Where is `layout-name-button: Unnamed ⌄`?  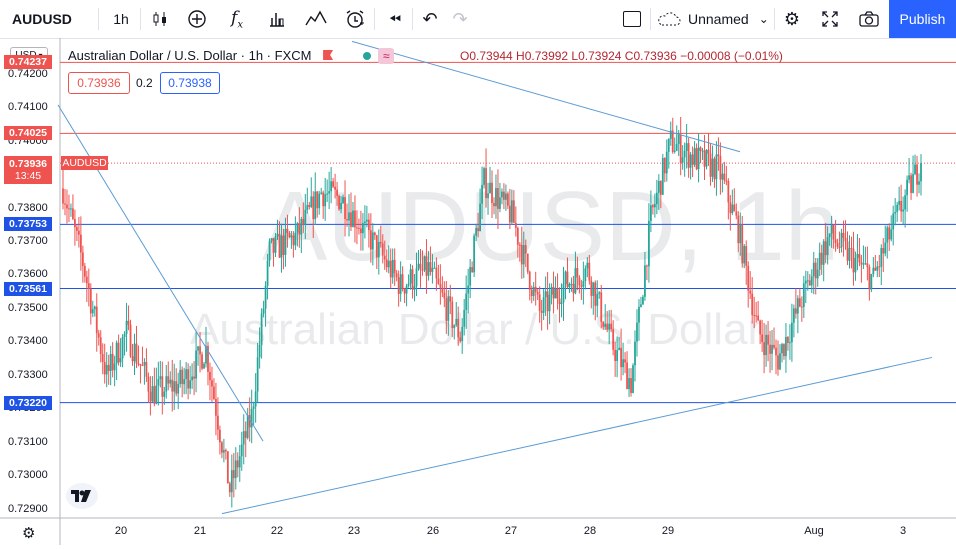 layout-name-button: Unnamed ⌄ is located at coordinates (714, 19).